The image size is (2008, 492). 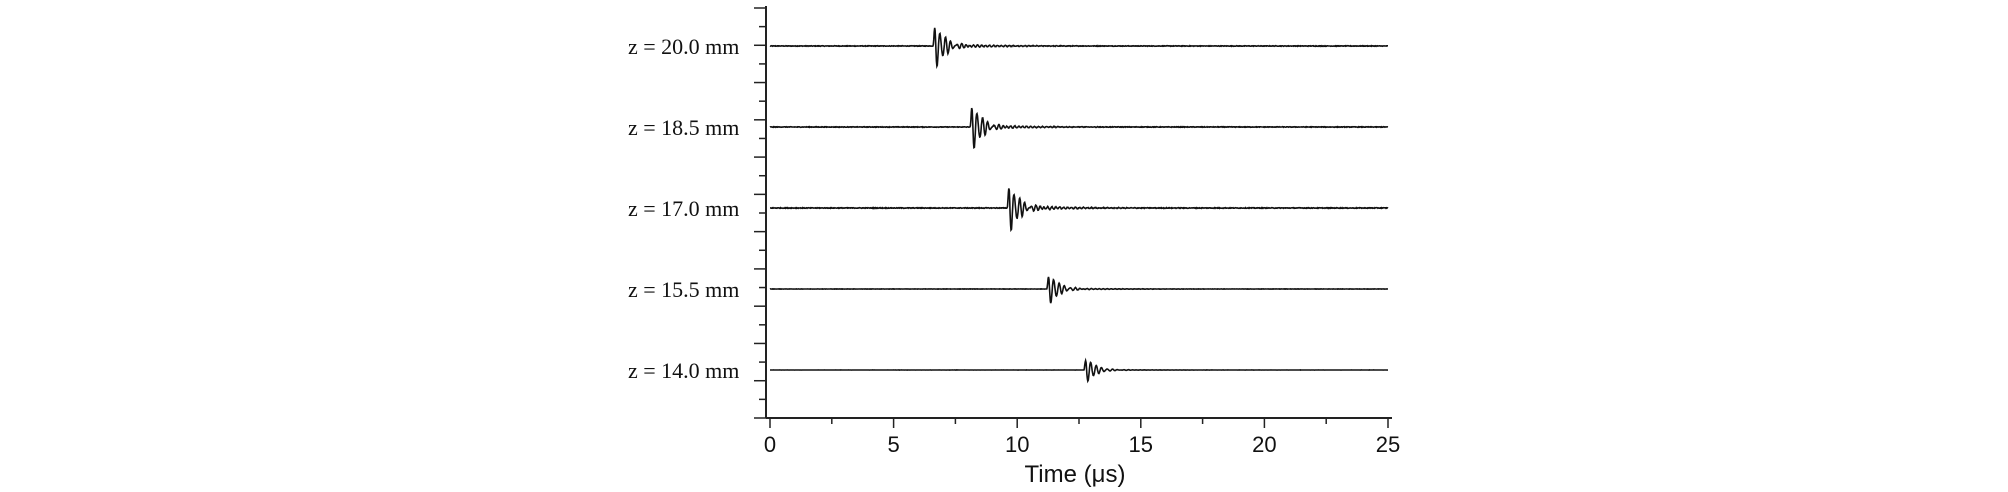 What do you see at coordinates (1075, 474) in the screenshot?
I see `x-axis-title: Time (μs)` at bounding box center [1075, 474].